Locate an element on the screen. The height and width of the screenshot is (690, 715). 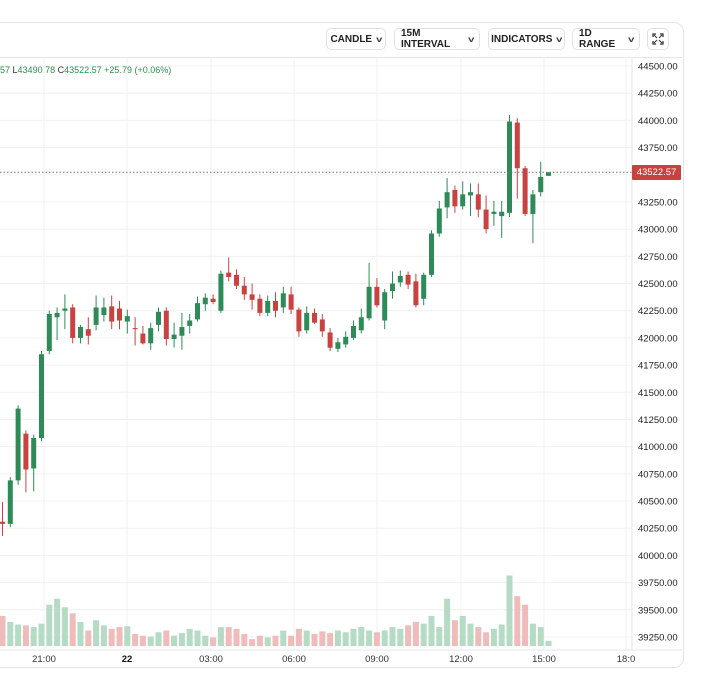
x-tick-label: 18:0 is located at coordinates (626, 659).